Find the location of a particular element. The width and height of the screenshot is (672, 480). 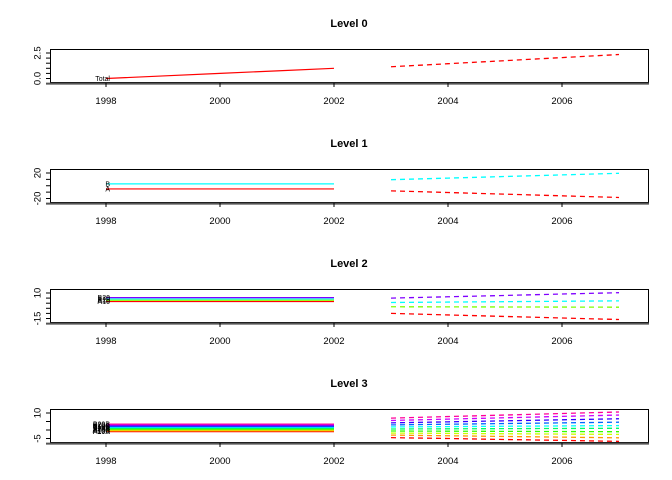

series-forecast-line-A10A is located at coordinates (505, 440).